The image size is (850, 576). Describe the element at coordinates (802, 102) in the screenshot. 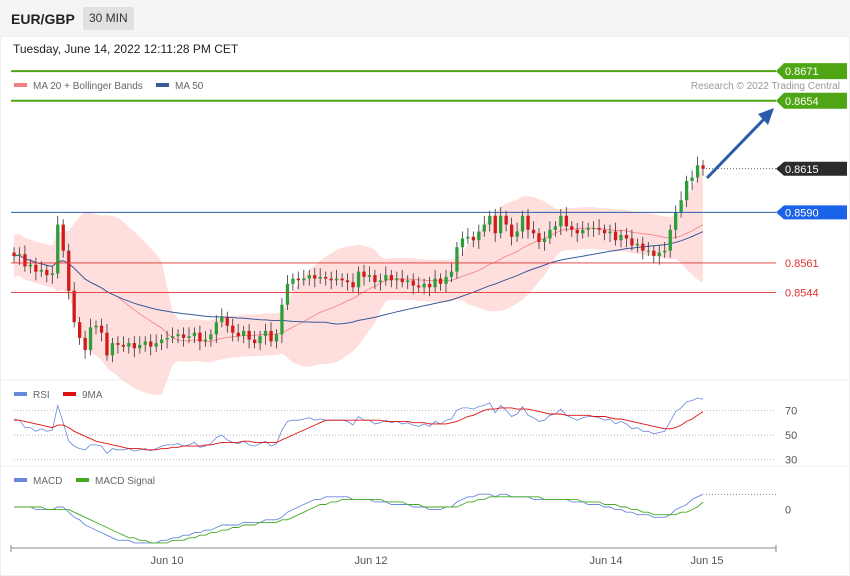

I see `target-price-label: 0.8654` at that location.